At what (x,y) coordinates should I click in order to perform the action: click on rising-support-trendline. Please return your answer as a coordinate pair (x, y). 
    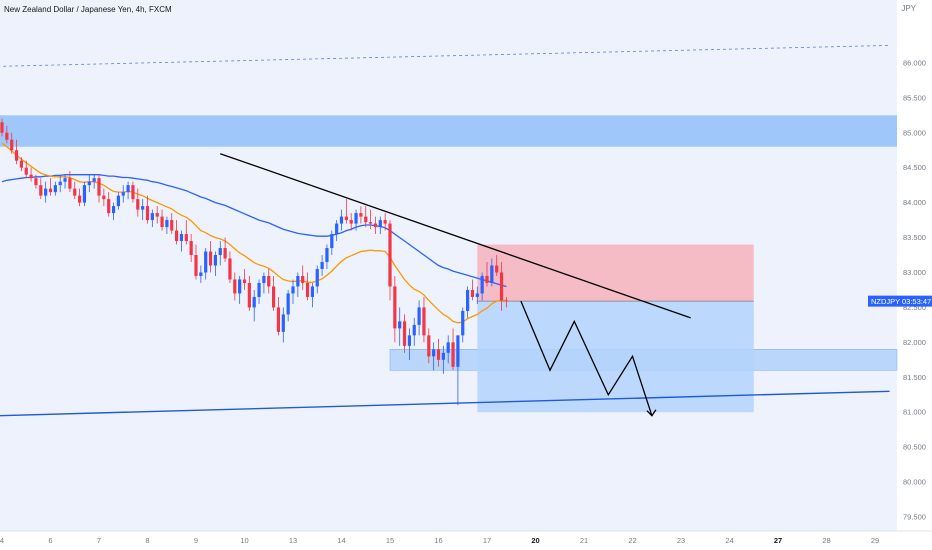
    Looking at the image, I should click on (445, 403).